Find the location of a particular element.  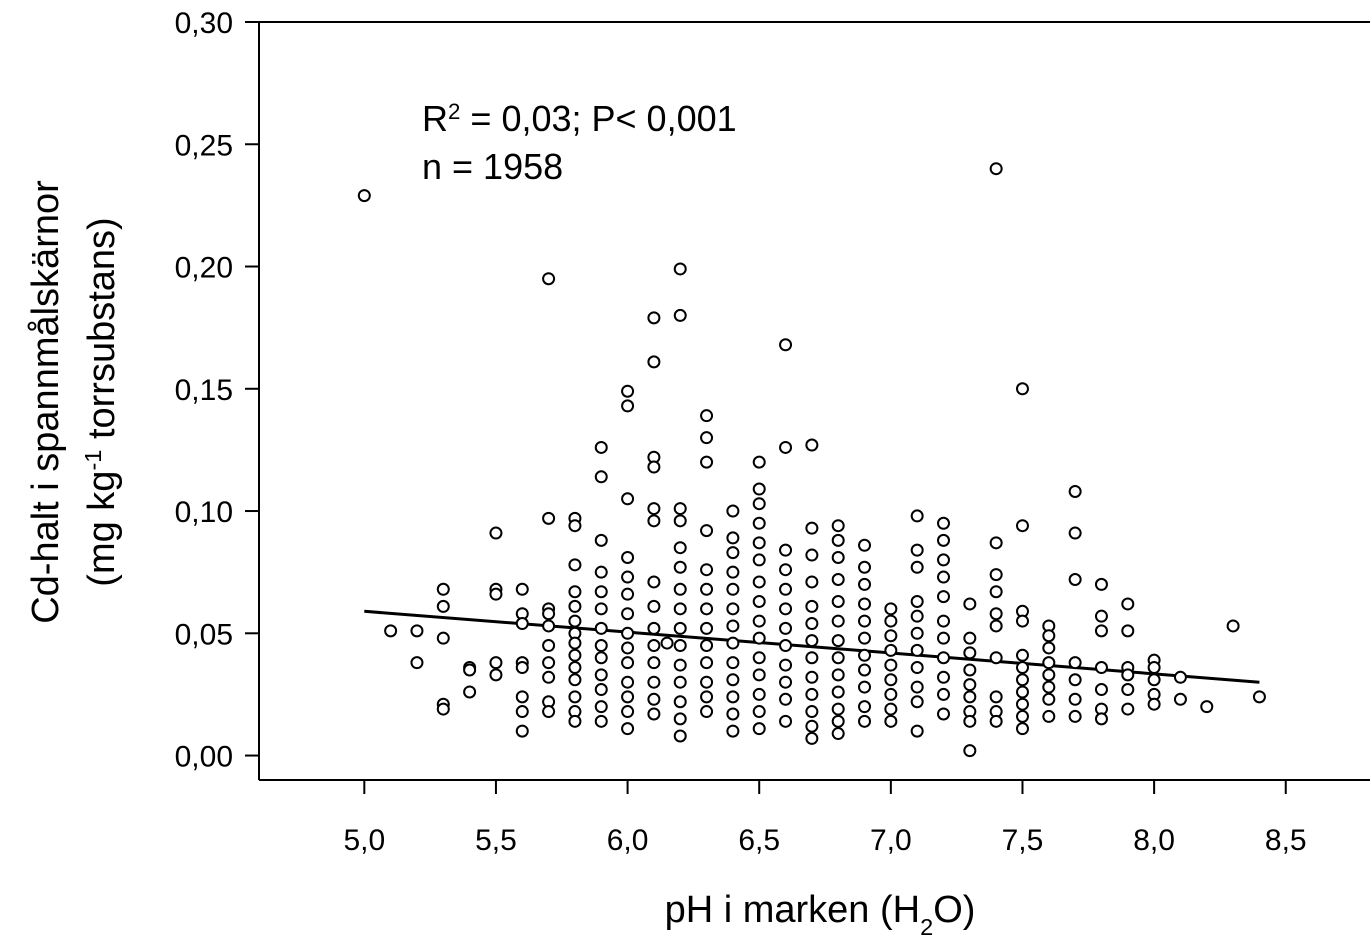

label-part: torrsubstans) is located at coordinates (102, 333).